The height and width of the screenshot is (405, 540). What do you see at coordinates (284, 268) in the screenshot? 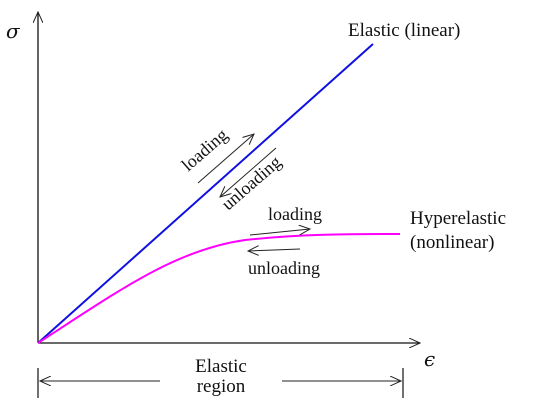
I see `hyperelastic-unloading-label: unloading` at bounding box center [284, 268].